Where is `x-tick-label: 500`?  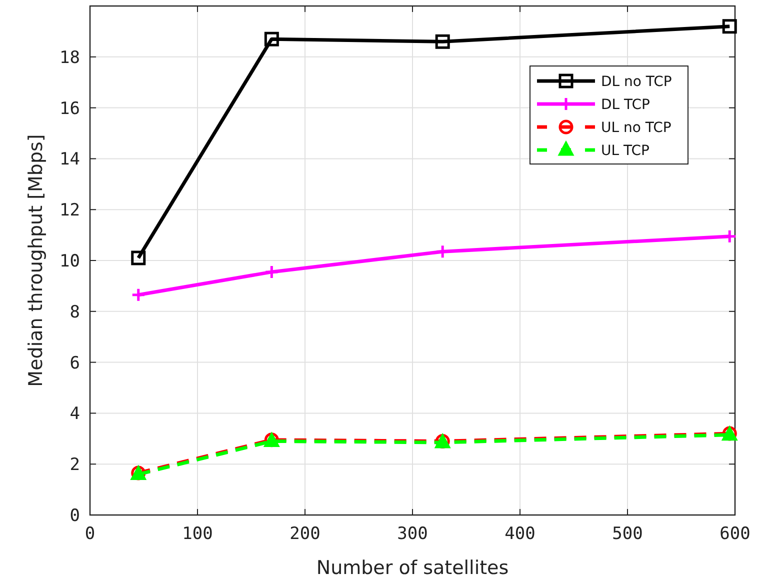 x-tick-label: 500 is located at coordinates (627, 534).